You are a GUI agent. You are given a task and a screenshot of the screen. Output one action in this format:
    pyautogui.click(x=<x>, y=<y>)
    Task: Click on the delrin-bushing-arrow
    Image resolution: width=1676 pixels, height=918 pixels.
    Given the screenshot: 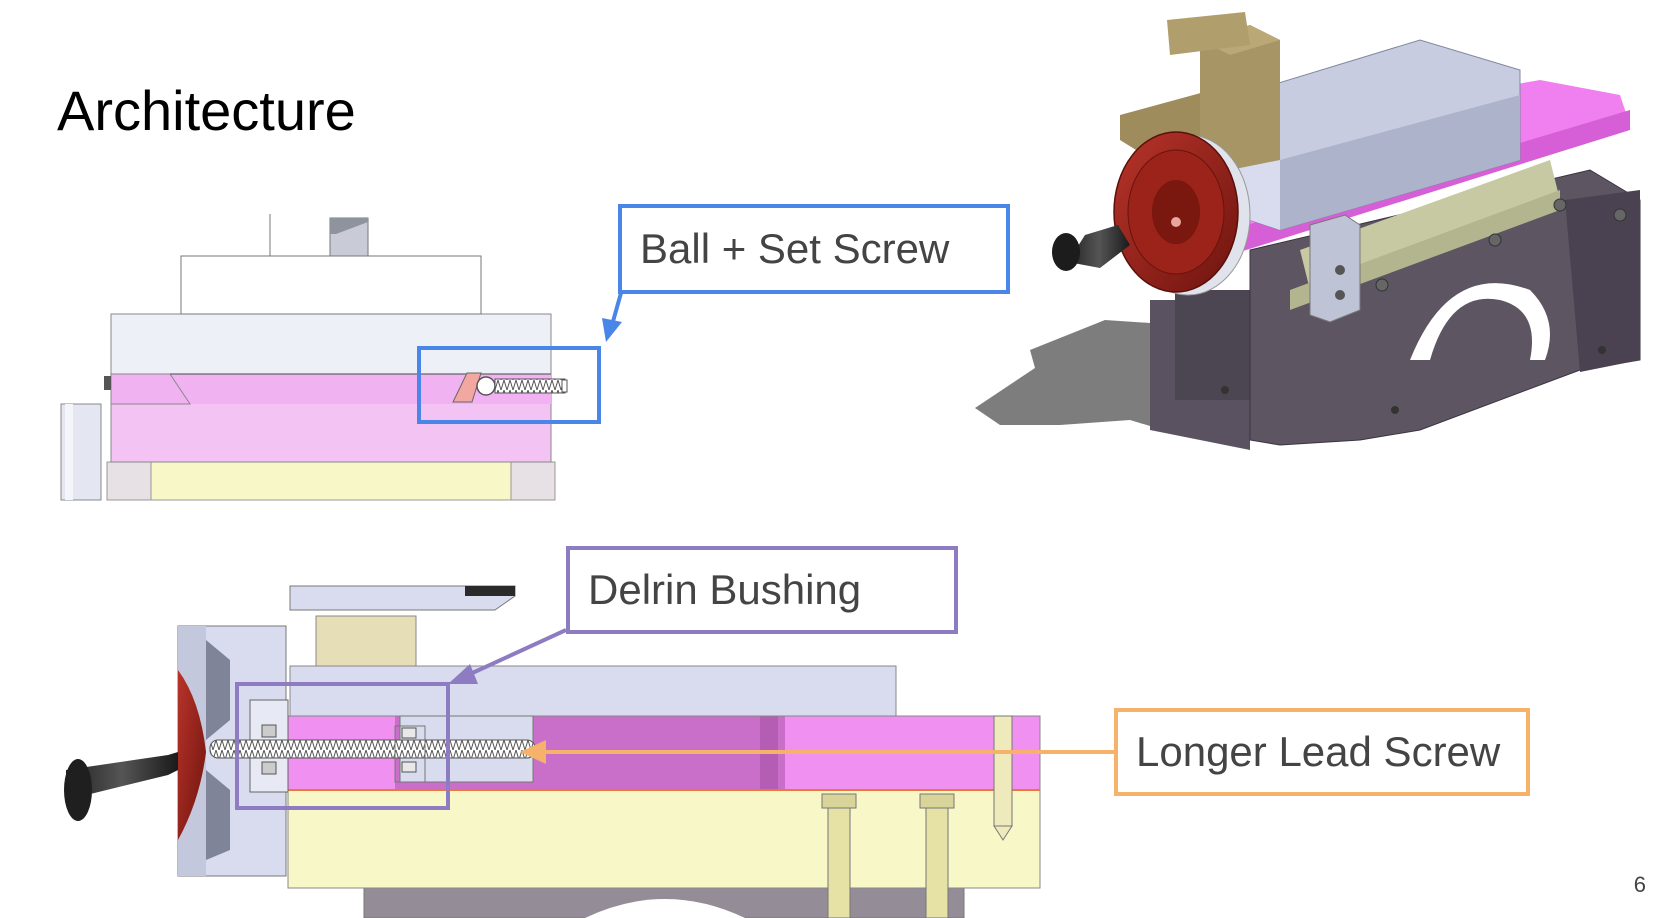 What is the action you would take?
    pyautogui.click(x=517, y=652)
    